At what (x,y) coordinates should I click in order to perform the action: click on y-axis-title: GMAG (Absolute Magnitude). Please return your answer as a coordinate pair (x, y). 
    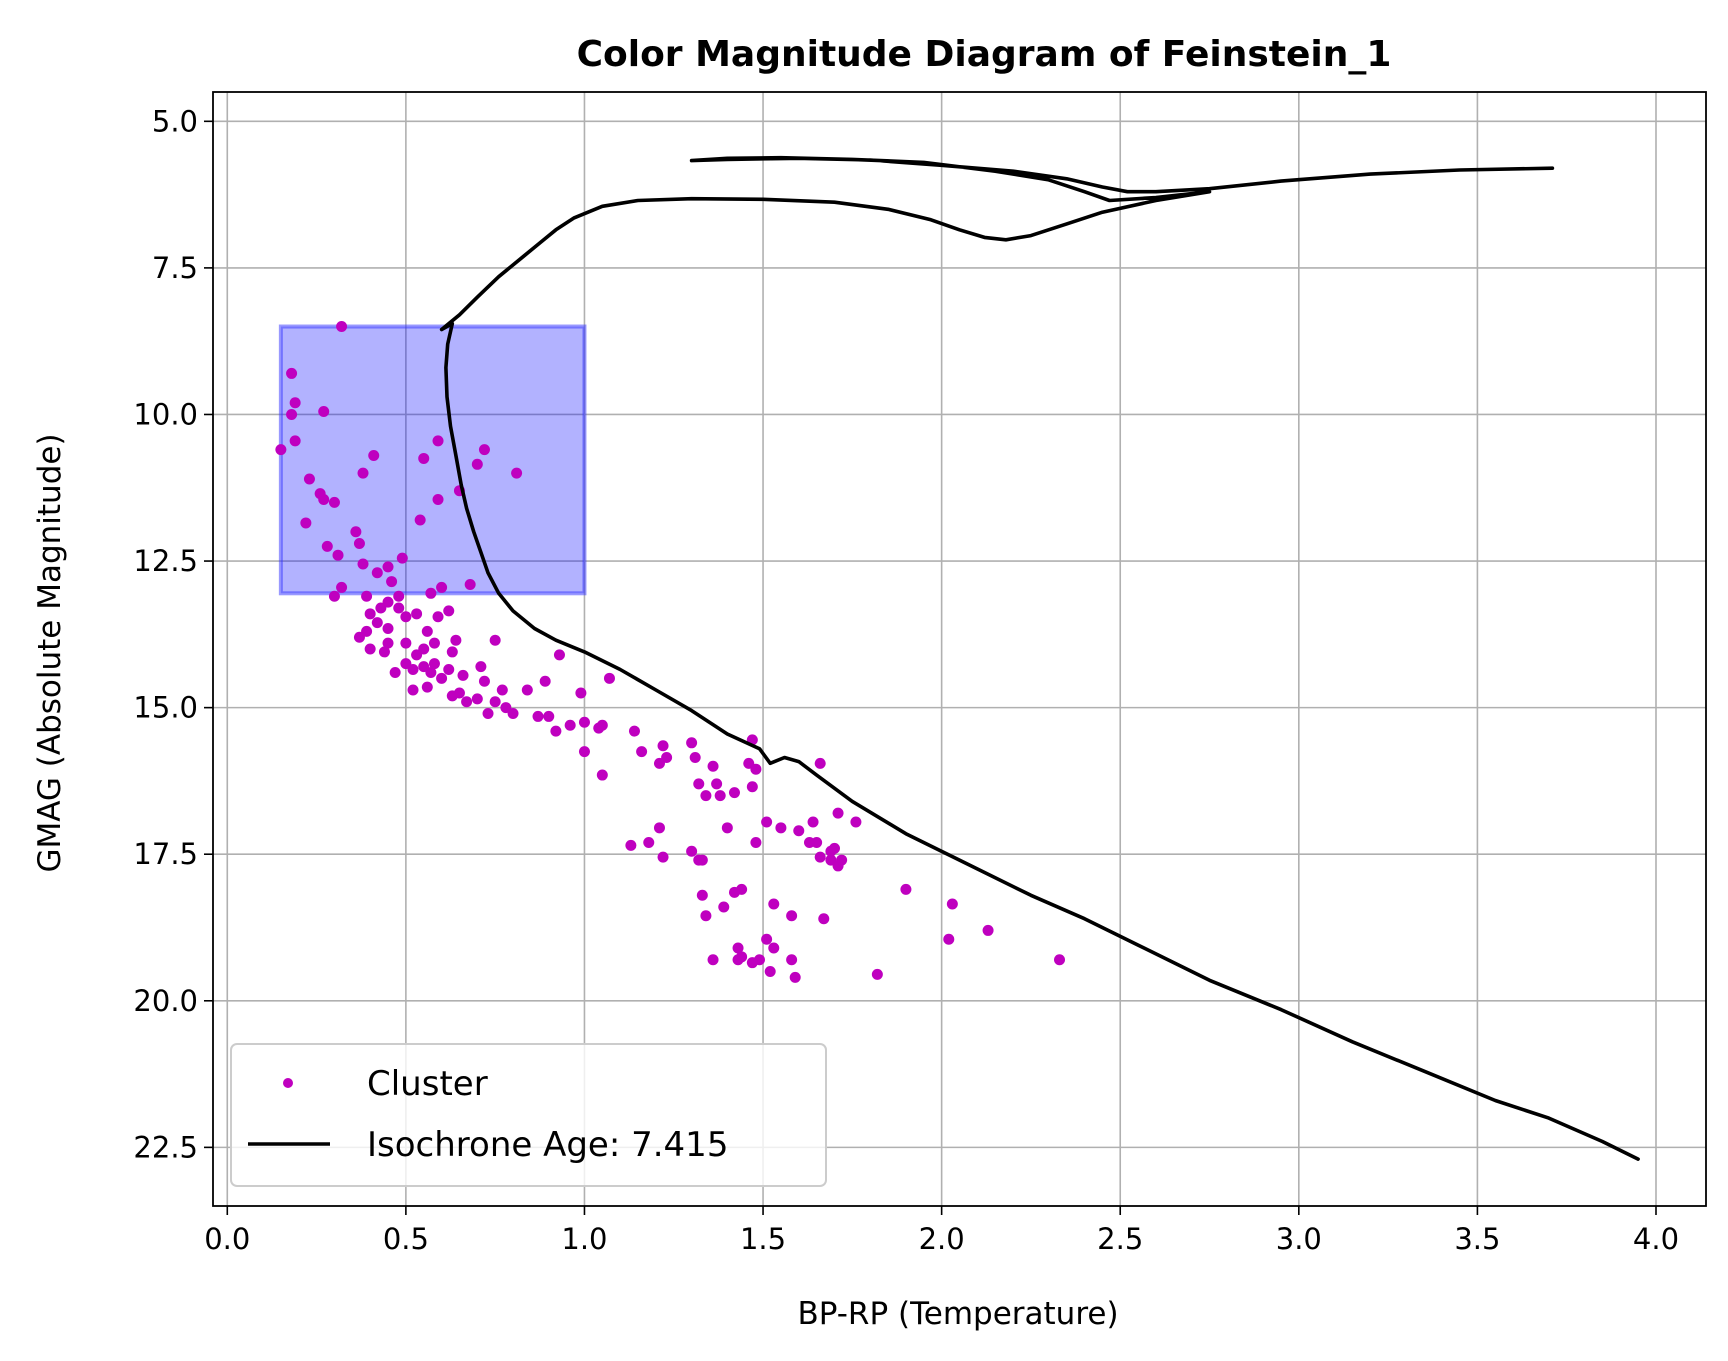
    Looking at the image, I should click on (50, 652).